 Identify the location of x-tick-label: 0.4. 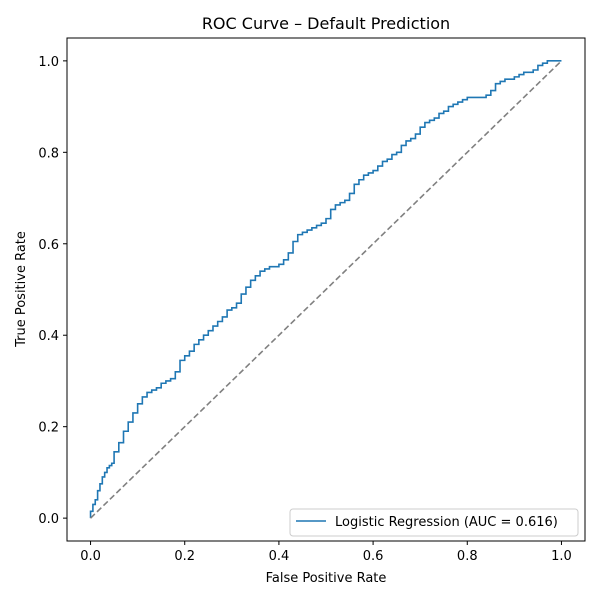
(279, 556).